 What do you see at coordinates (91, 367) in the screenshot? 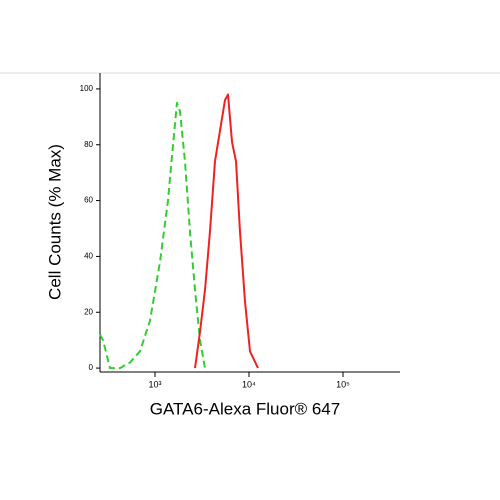
I see `y-tick-label: 0` at bounding box center [91, 367].